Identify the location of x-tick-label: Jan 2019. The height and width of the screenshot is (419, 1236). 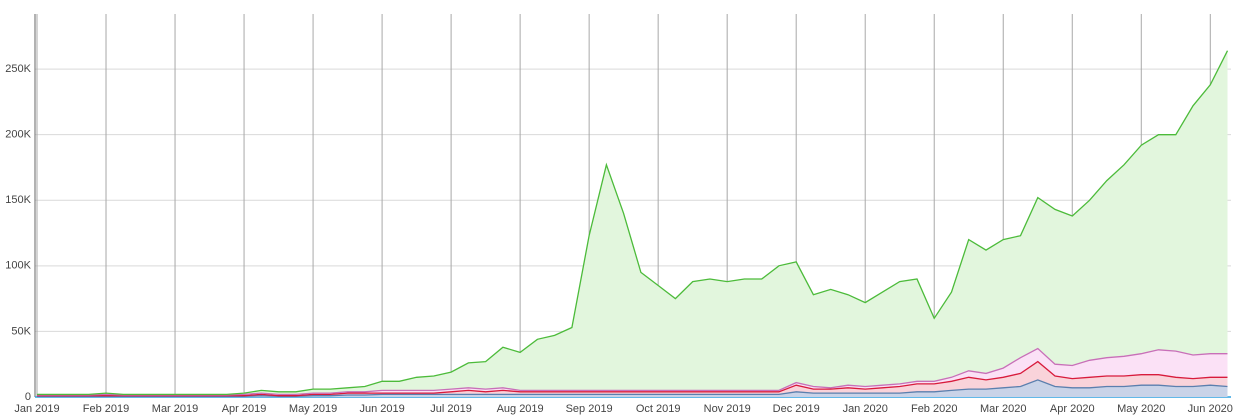
(36, 409).